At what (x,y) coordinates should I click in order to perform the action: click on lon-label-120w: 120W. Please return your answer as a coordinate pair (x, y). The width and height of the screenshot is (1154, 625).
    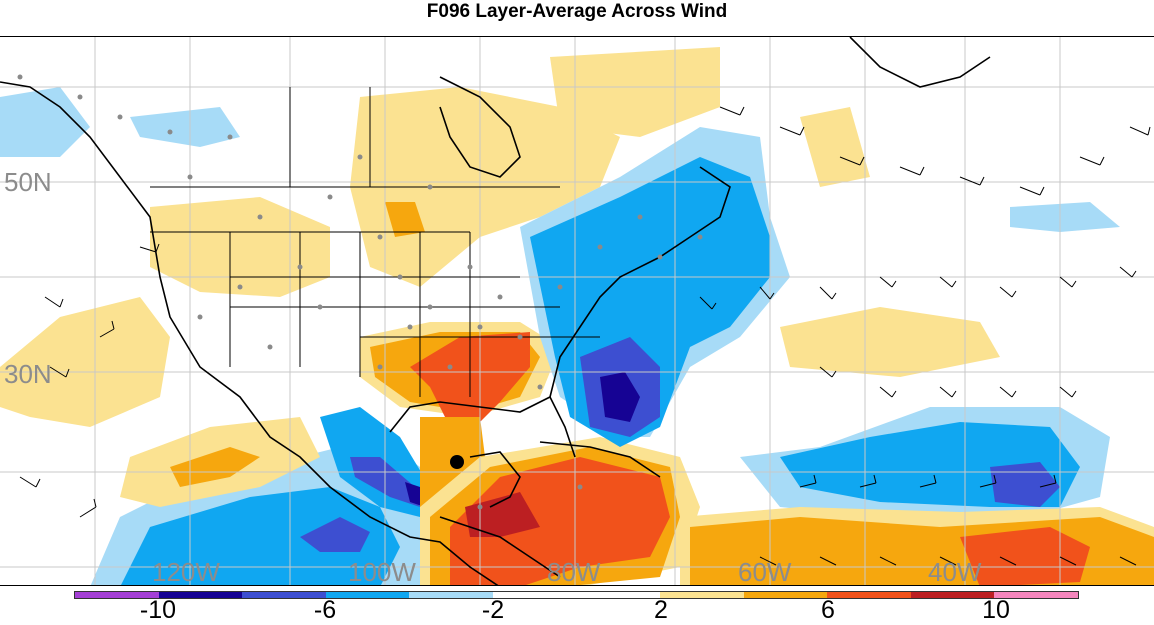
    Looking at the image, I should click on (186, 571).